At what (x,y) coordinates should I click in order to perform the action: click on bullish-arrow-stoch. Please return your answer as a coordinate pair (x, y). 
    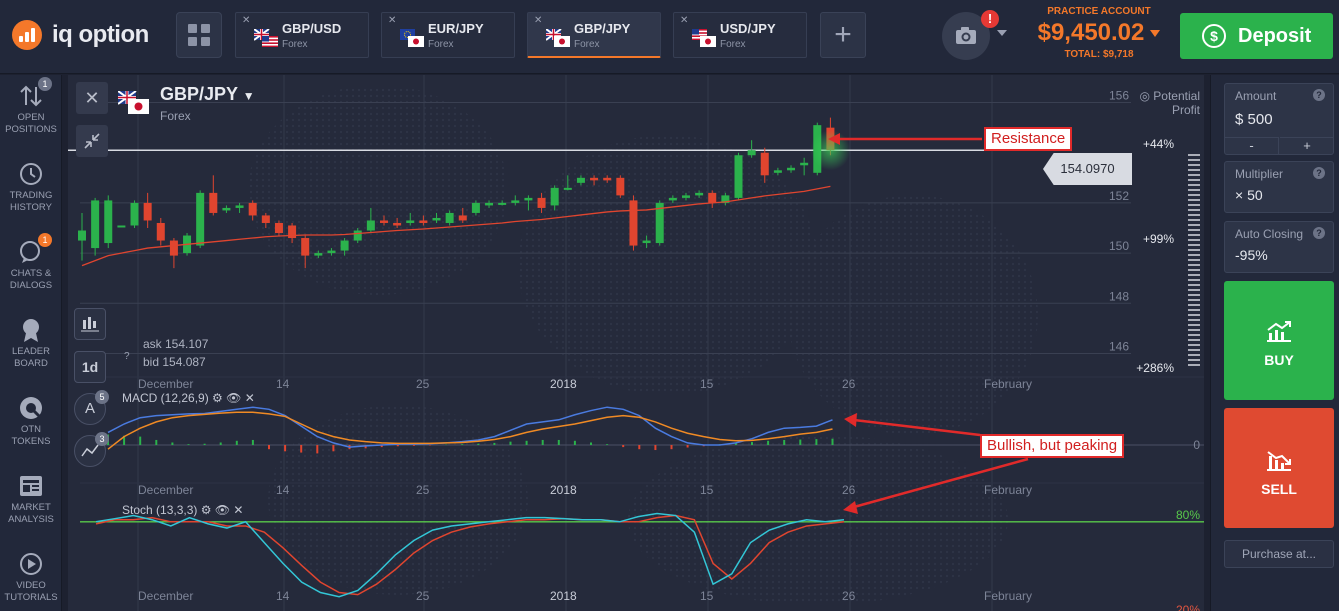
    Looking at the image, I should click on (941, 483).